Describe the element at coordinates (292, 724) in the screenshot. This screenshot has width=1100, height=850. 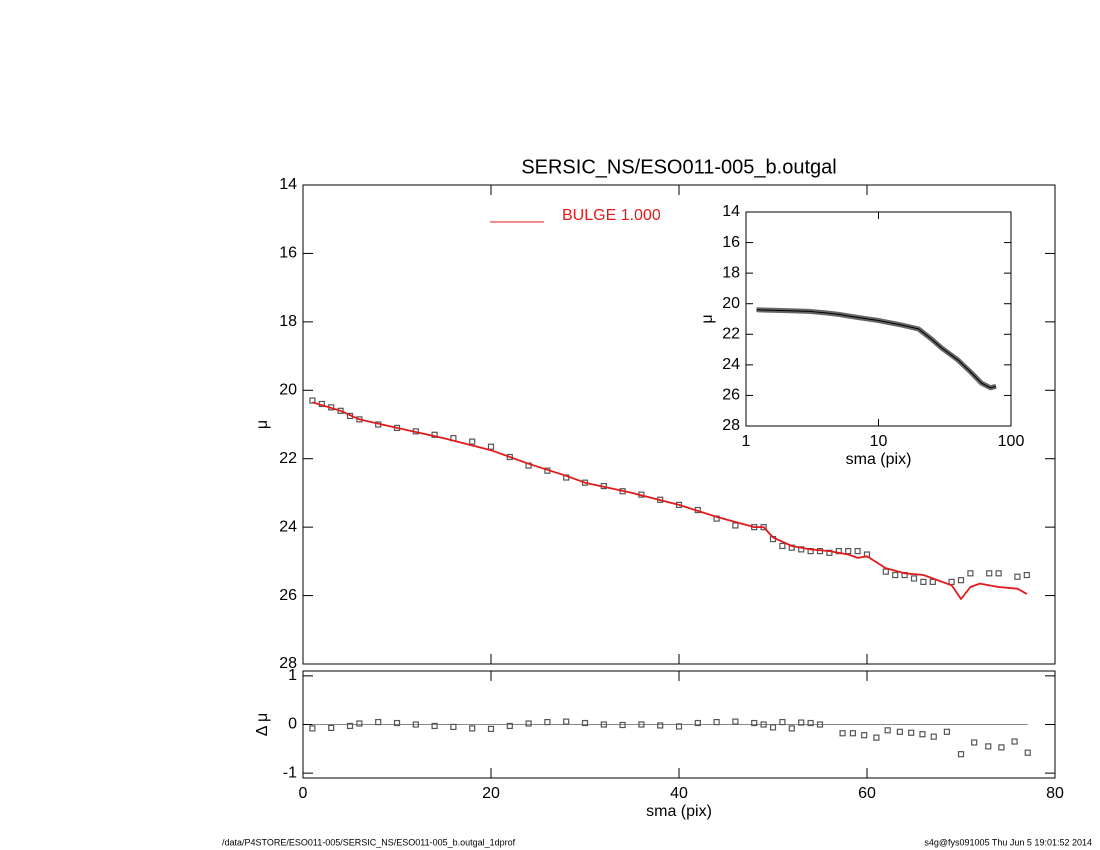
I see `y-tick-label: 0` at that location.